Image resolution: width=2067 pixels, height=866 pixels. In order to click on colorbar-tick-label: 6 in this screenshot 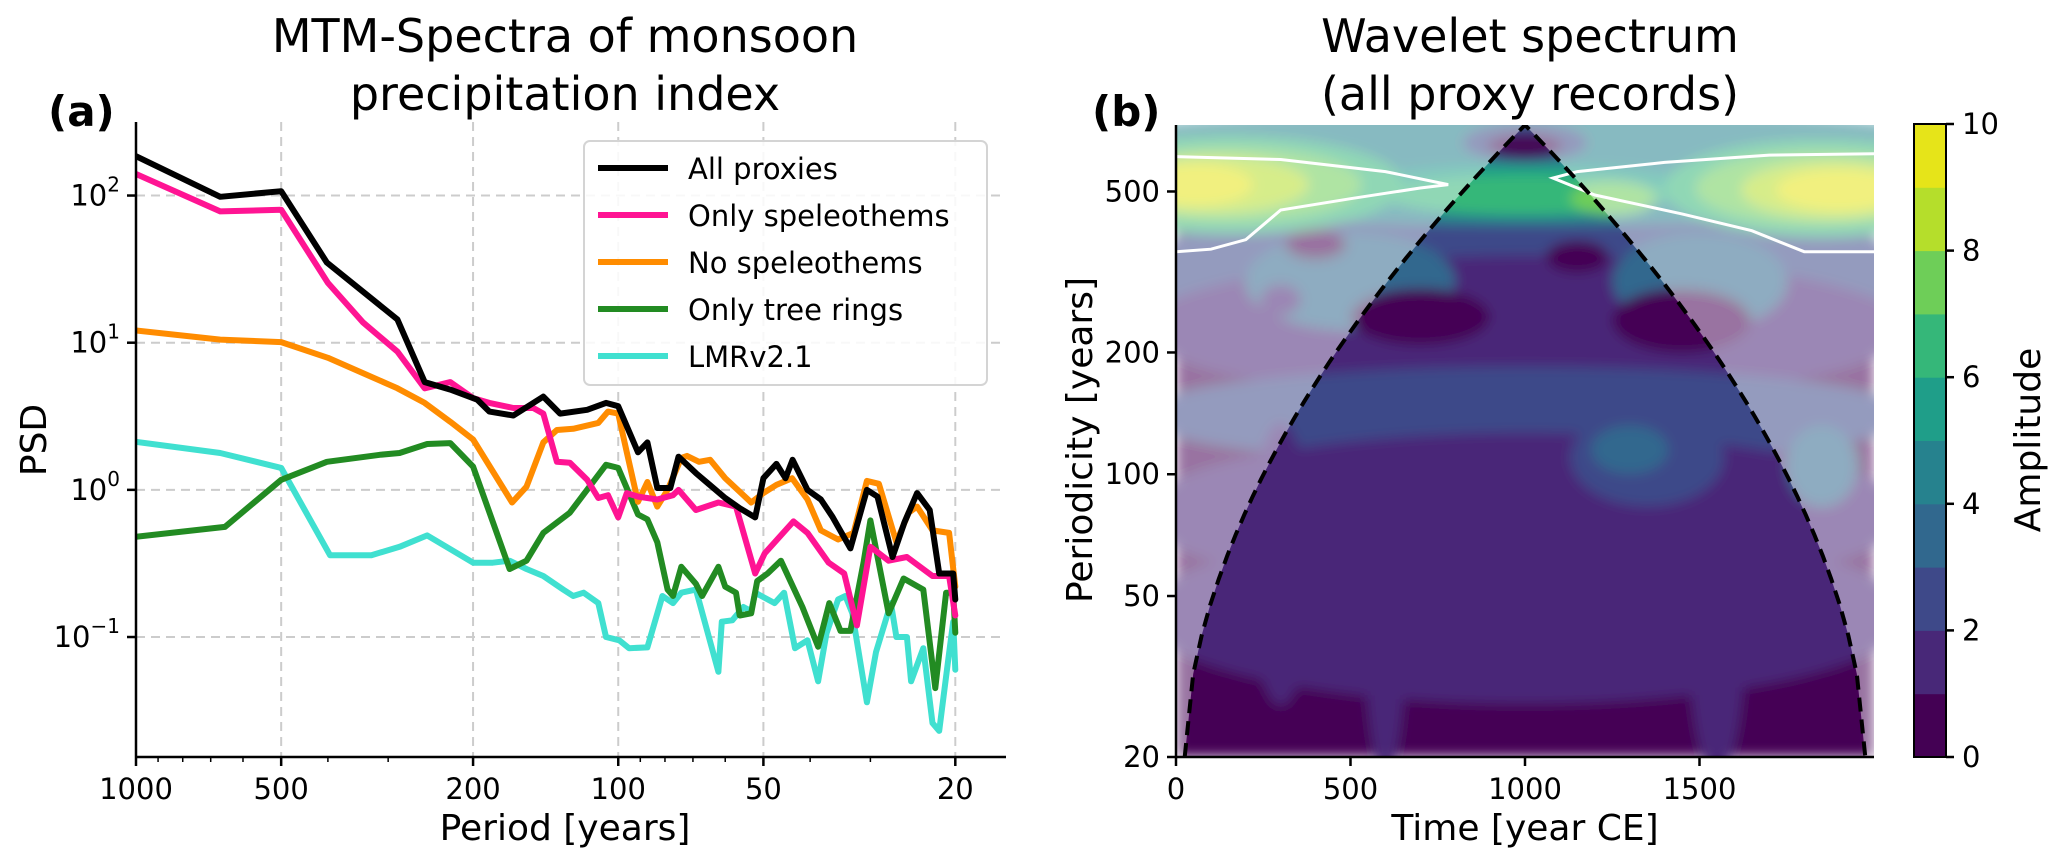, I will do `click(1971, 377)`.